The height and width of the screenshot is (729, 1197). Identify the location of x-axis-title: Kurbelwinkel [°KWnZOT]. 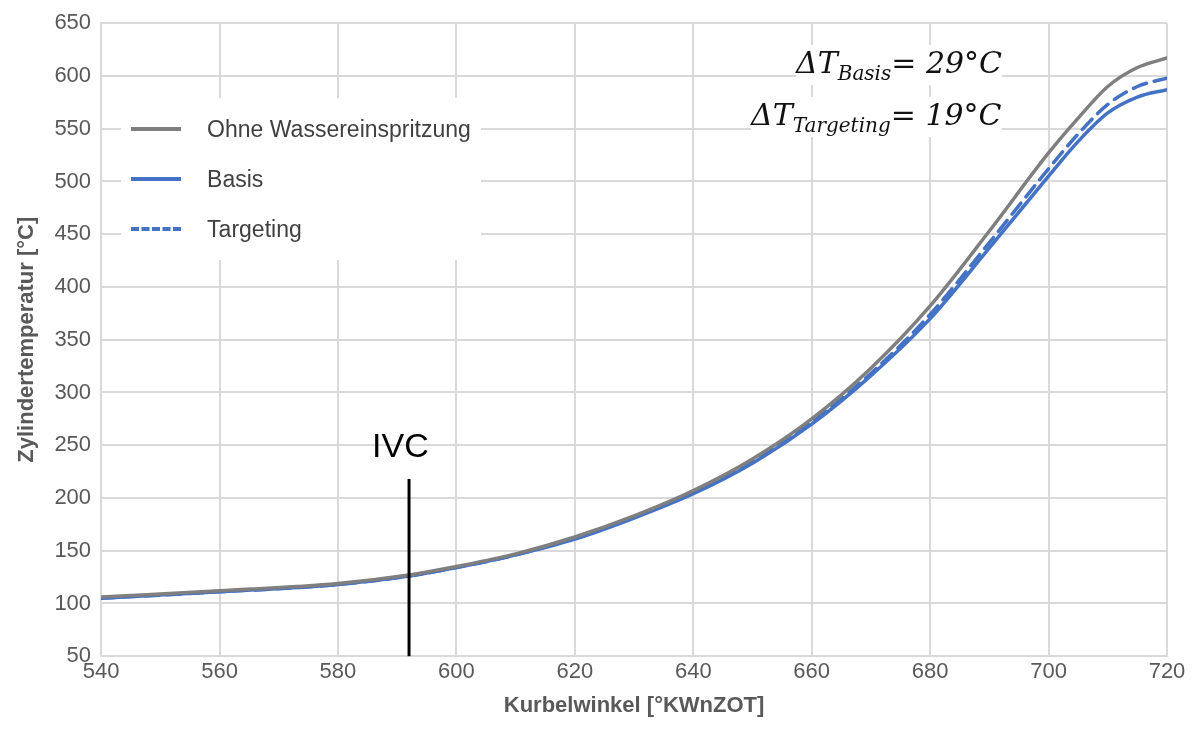
(634, 704).